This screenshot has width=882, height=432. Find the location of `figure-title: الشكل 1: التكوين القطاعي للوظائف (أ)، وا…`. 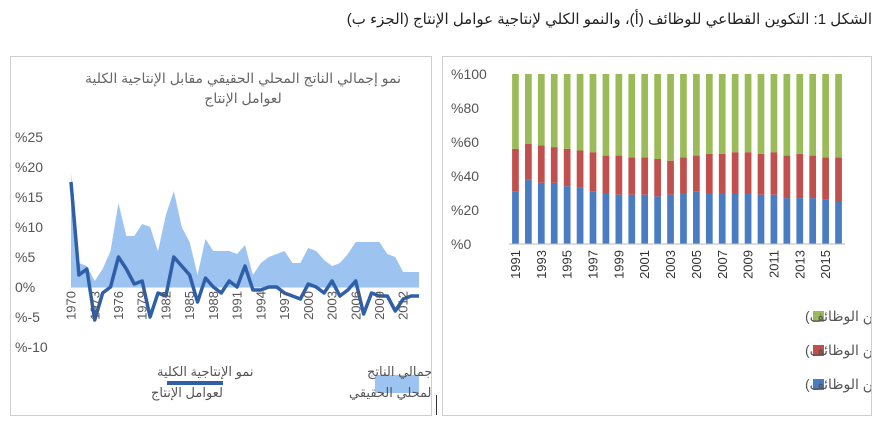

figure-title: الشكل 1: التكوين القطاعي للوظائف (أ)، وا… is located at coordinates (609, 19).